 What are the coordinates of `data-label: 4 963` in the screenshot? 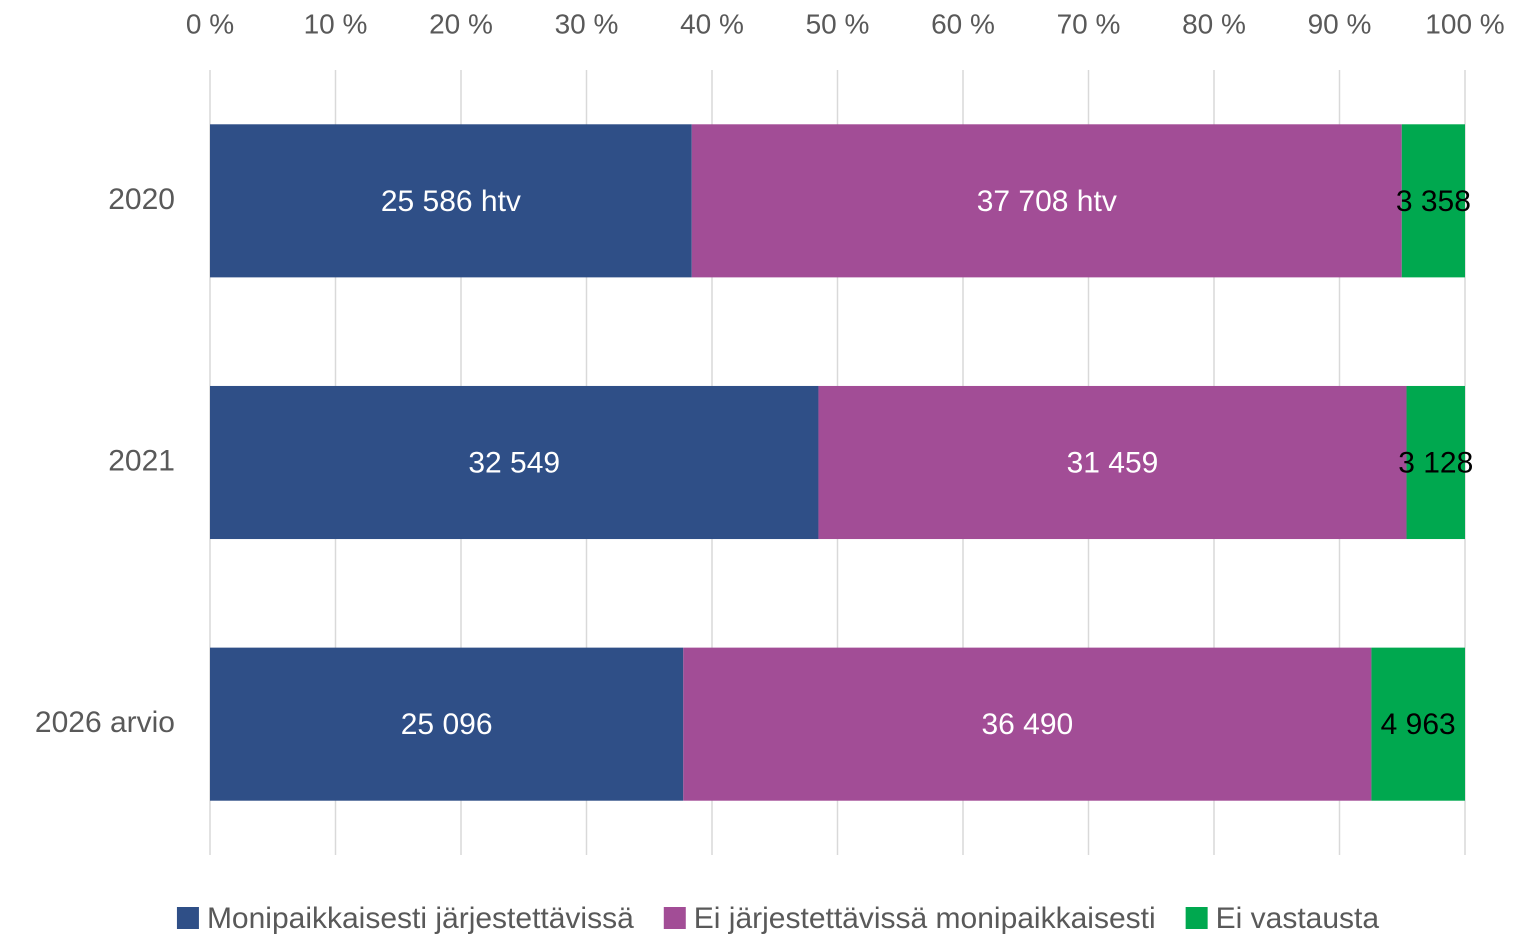 It's located at (1418, 724).